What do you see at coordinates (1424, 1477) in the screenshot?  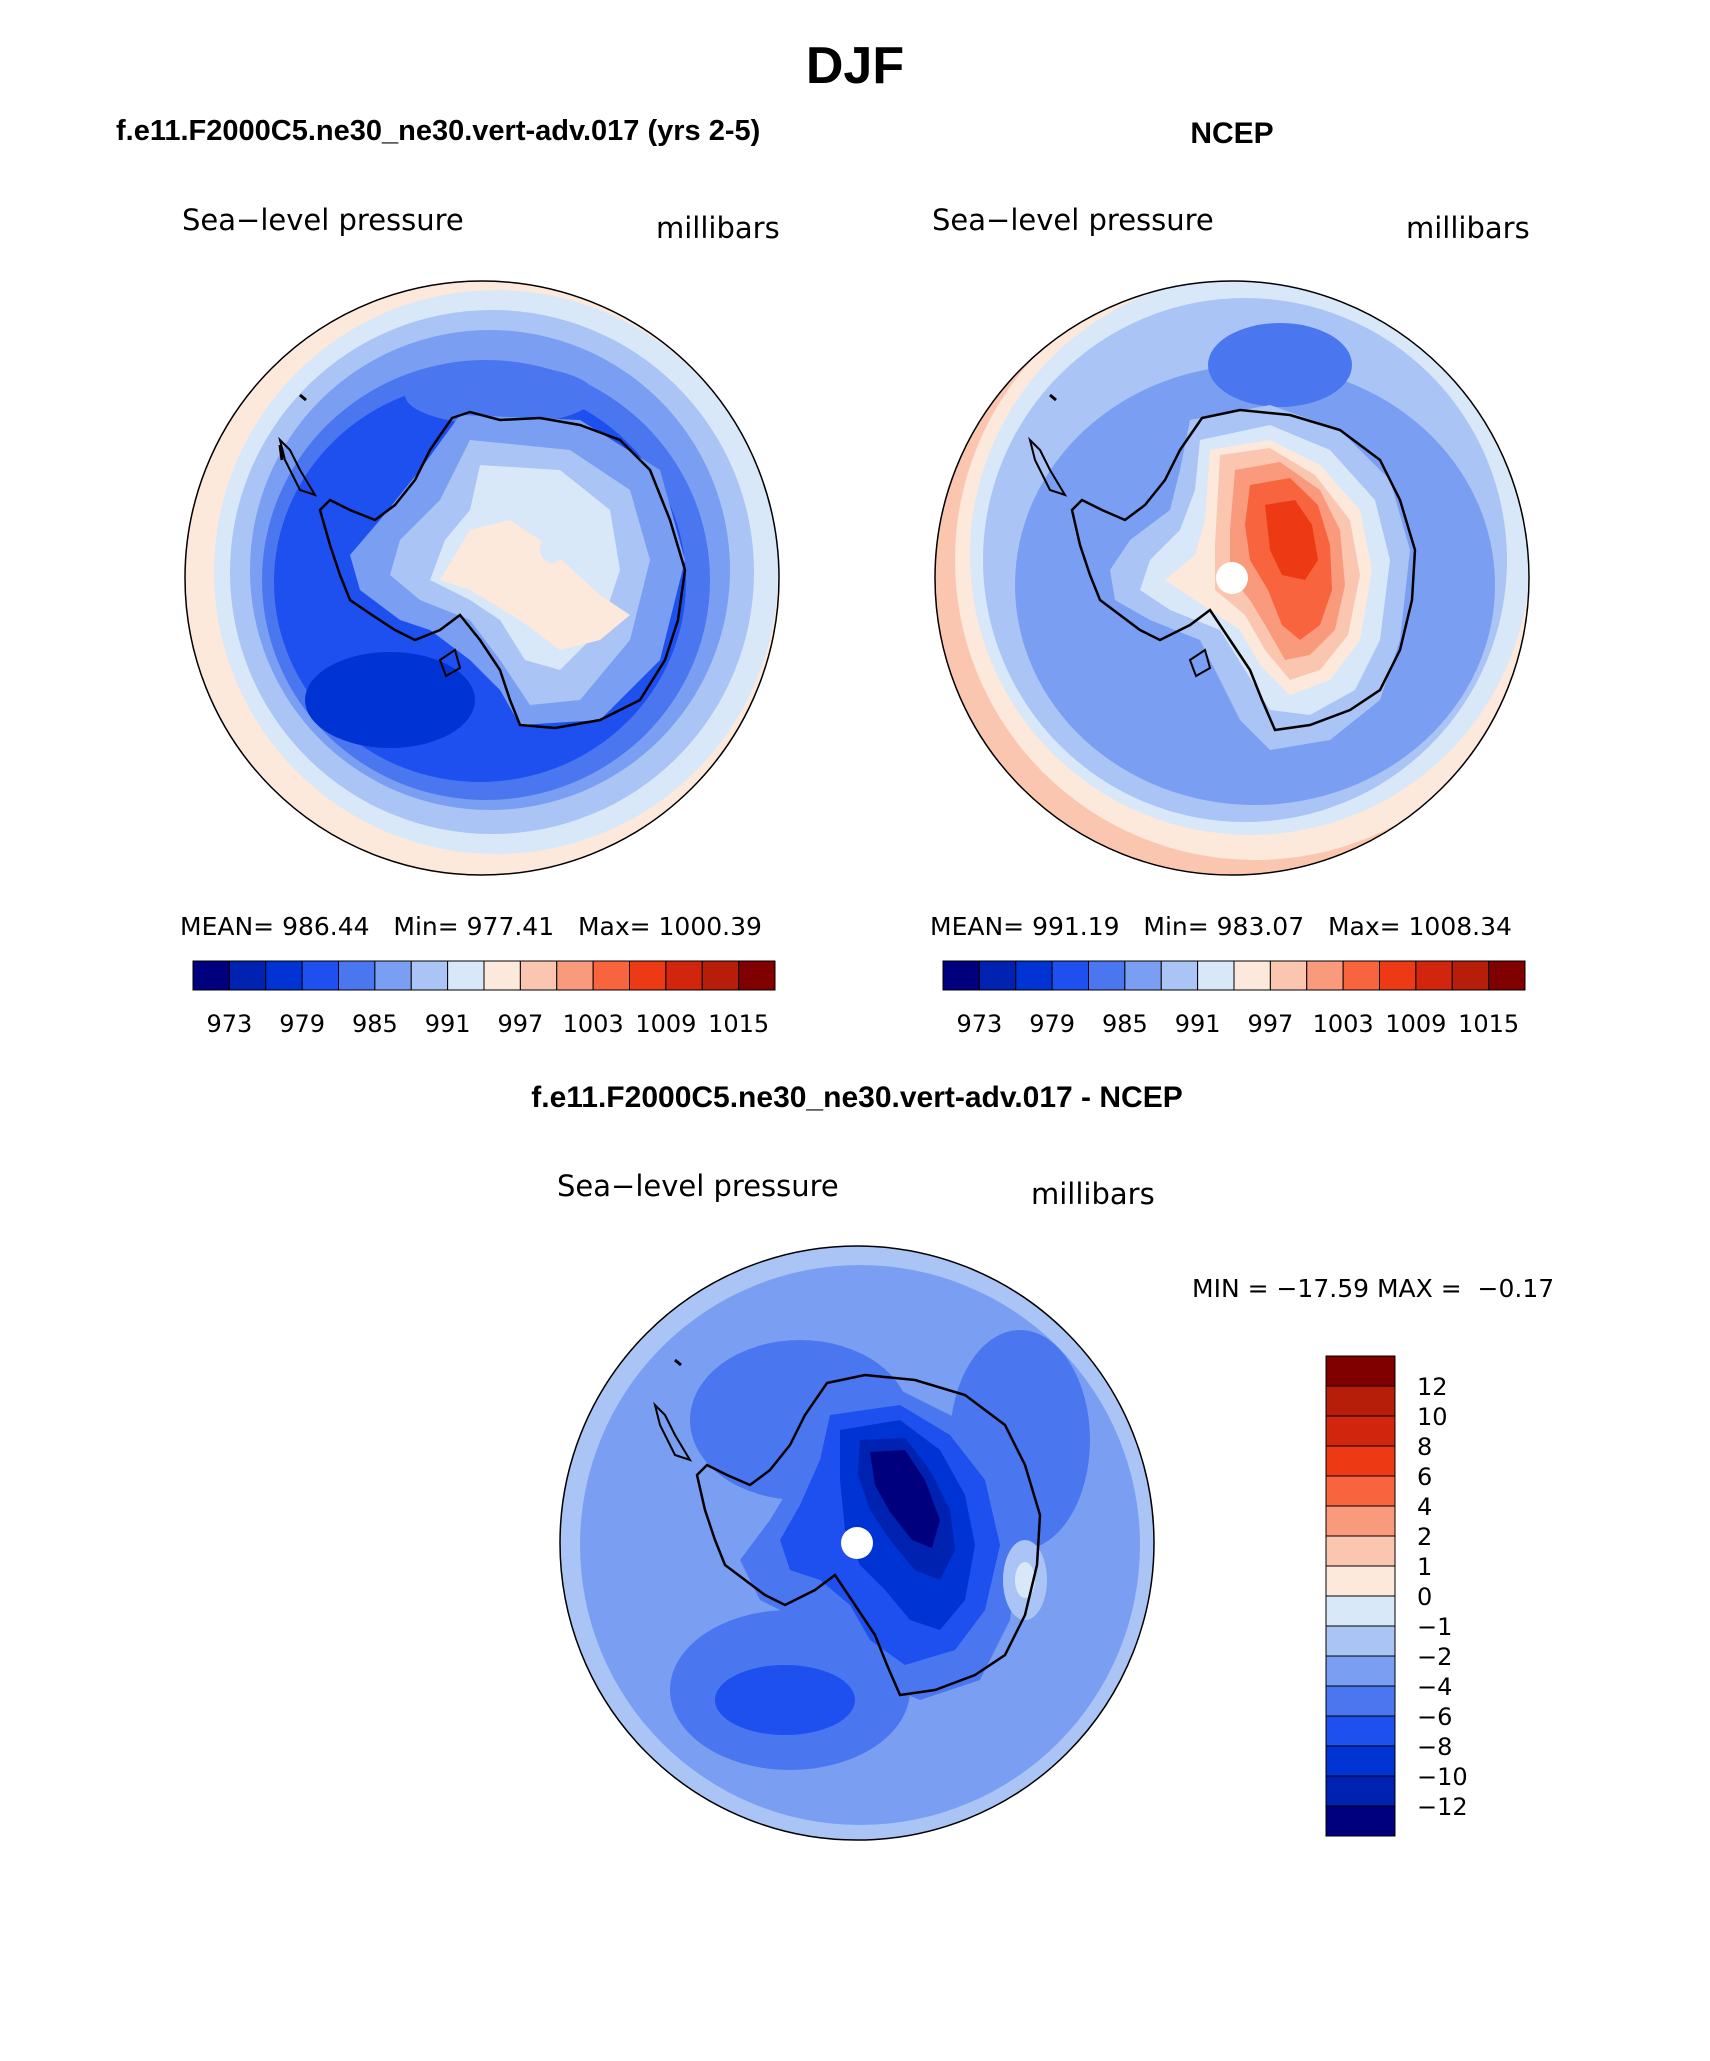 I see `colorbar-diff-tick-label: 6` at bounding box center [1424, 1477].